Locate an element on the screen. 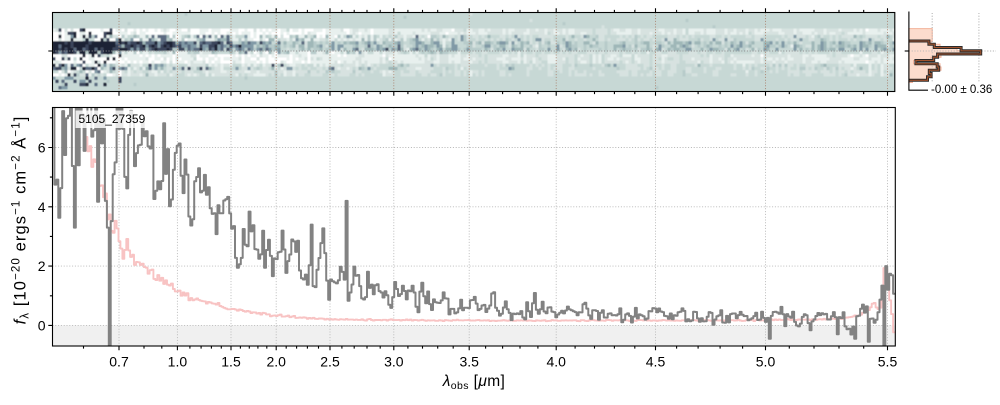  svg-text: 5105_27359 is located at coordinates (112, 119).